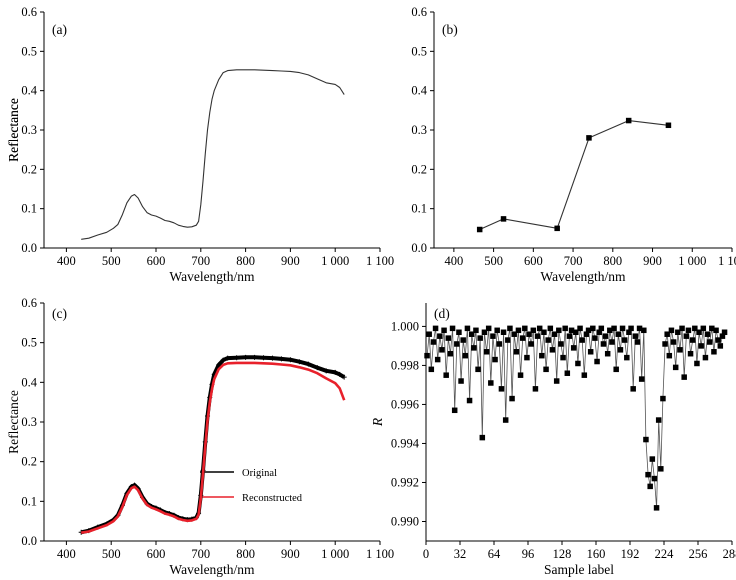  What do you see at coordinates (245, 261) in the screenshot?
I see `x-tick-label: 800` at bounding box center [245, 261].